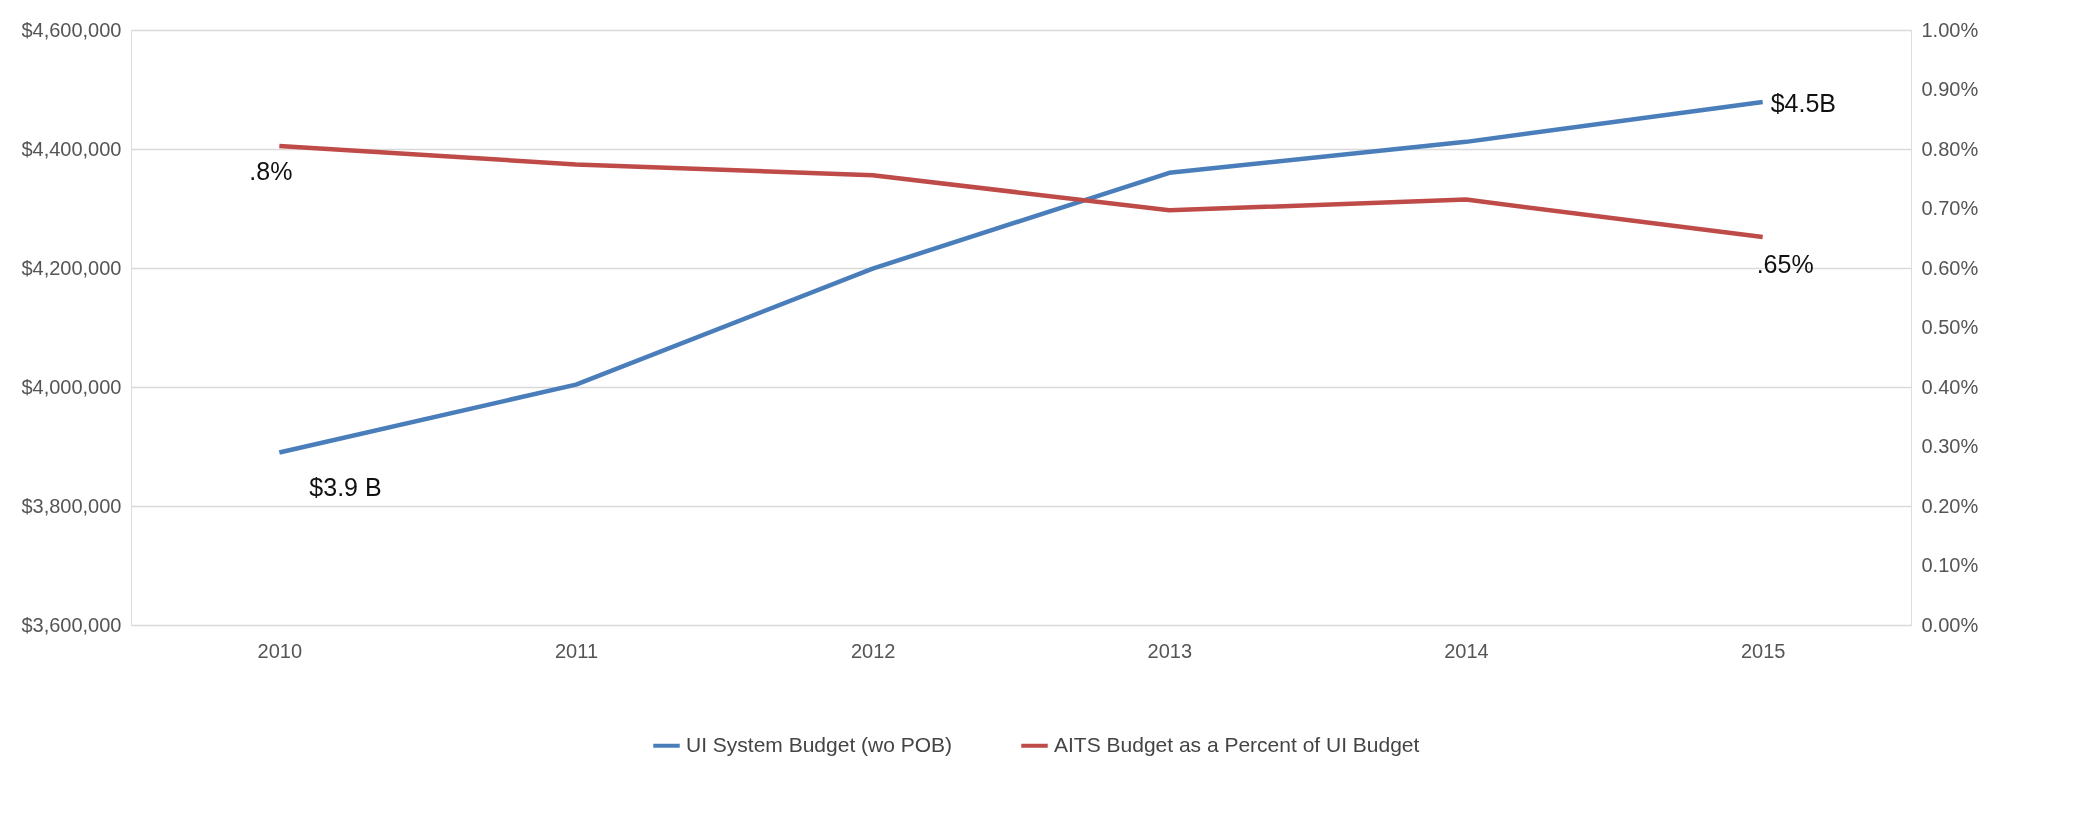 This screenshot has height=833, width=2086. What do you see at coordinates (1950, 565) in the screenshot?
I see `y2-tick-label: 0.10%` at bounding box center [1950, 565].